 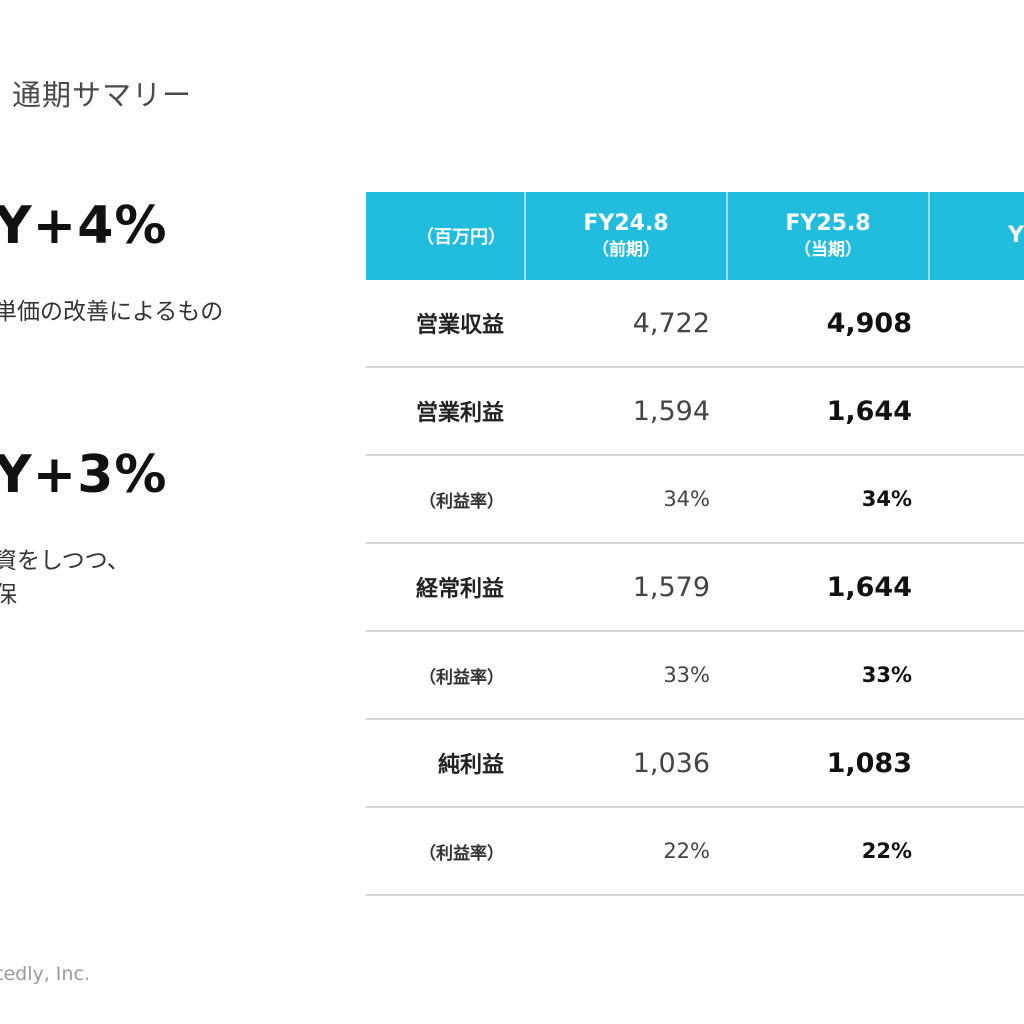 What do you see at coordinates (84, 475) in the screenshot?
I see `kpi-profit-growth: Y+3%` at bounding box center [84, 475].